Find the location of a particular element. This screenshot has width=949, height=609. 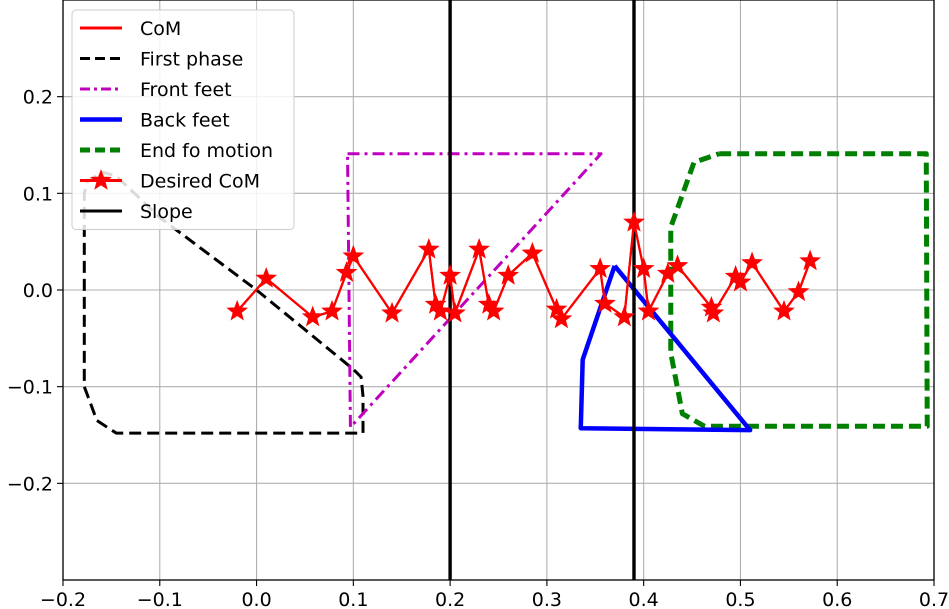

series-com is located at coordinates (524, 271).